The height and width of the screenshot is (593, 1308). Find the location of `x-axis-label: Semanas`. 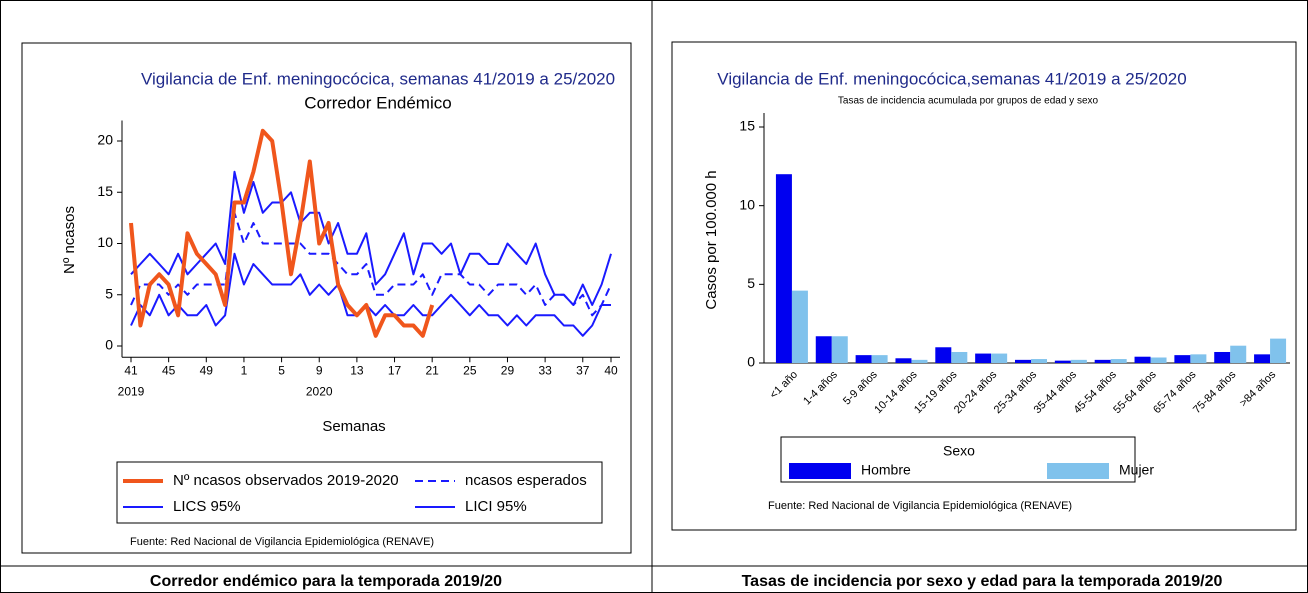

x-axis-label: Semanas is located at coordinates (353, 426).